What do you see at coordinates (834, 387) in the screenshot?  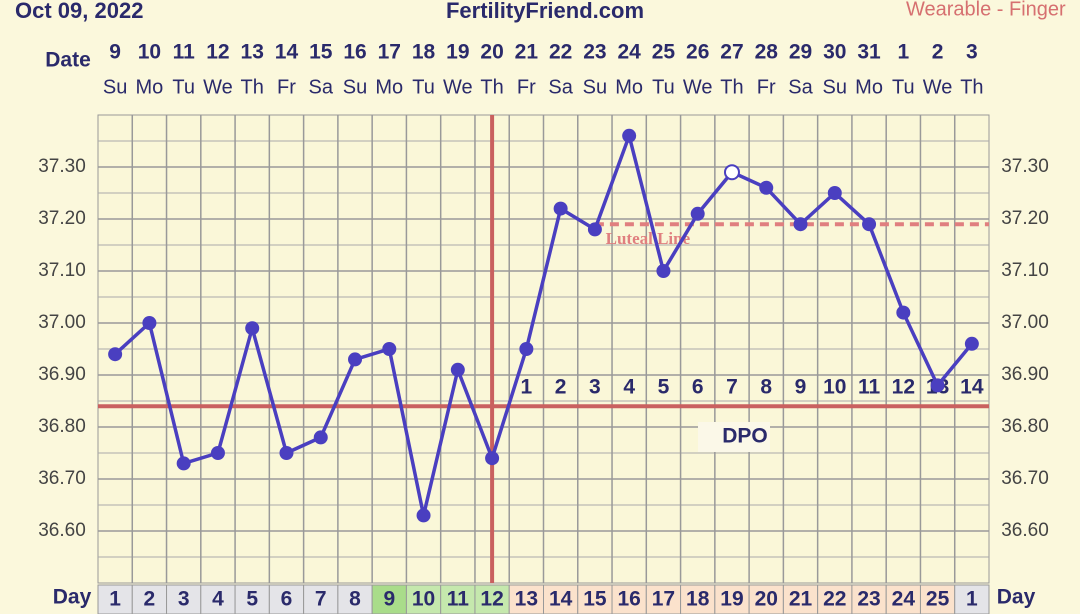 I see `dpo-number: 10` at bounding box center [834, 387].